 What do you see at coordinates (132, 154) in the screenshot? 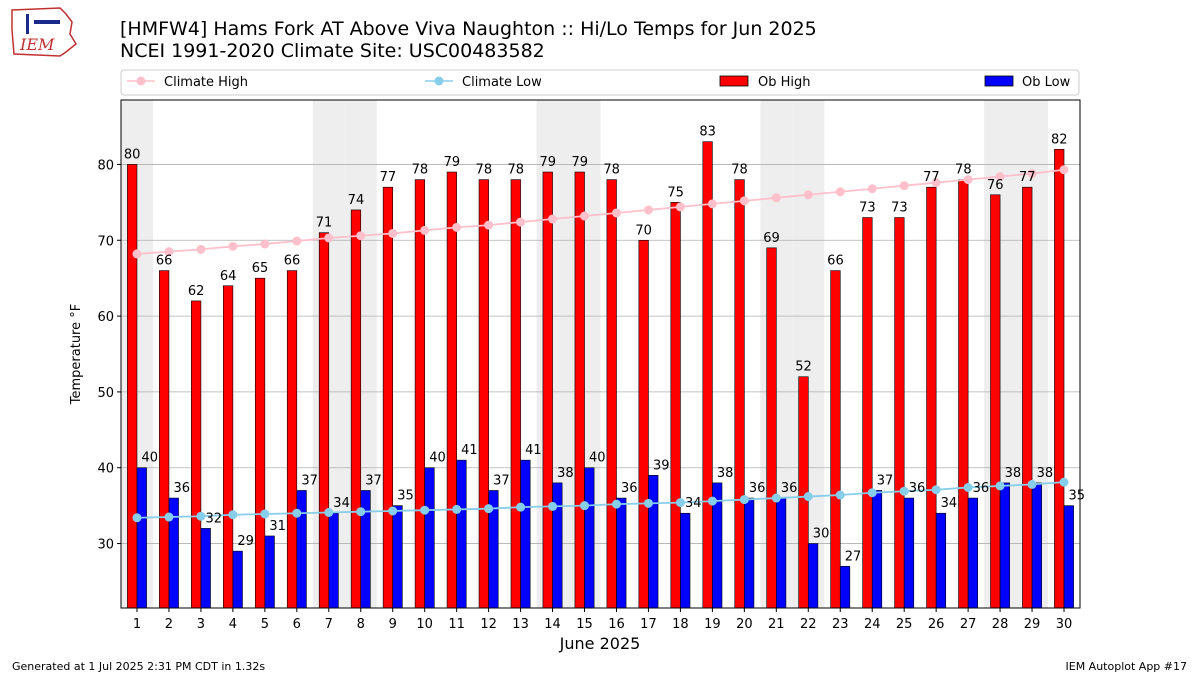
I see `label-ob-high-day-1: 80` at bounding box center [132, 154].